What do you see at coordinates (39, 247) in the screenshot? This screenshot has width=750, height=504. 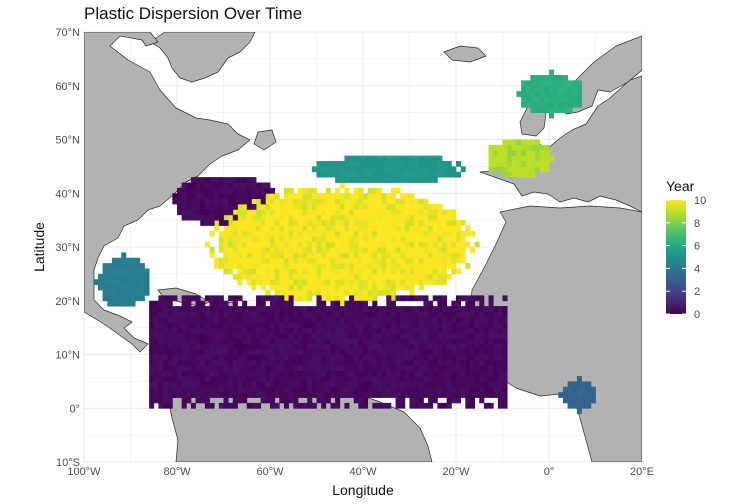 I see `y-axis-title: Latitude` at bounding box center [39, 247].